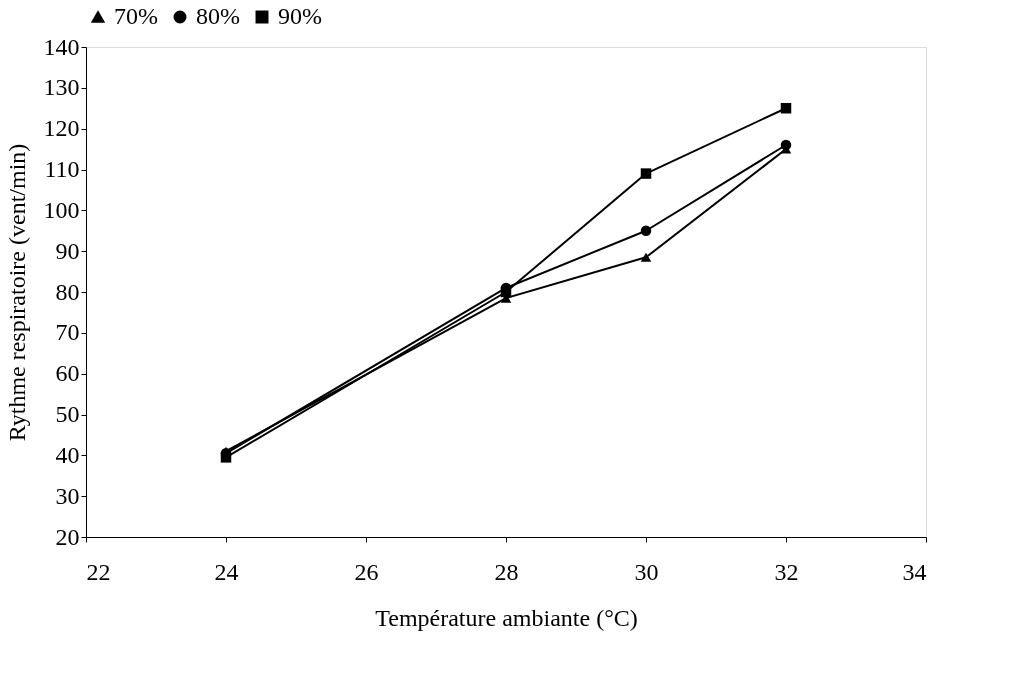 The height and width of the screenshot is (686, 1035). I want to click on y-tick-label: 110, so click(62, 169).